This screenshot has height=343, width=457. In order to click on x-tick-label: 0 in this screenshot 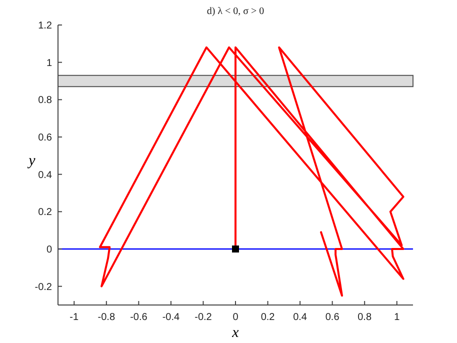, I will do `click(235, 317)`.